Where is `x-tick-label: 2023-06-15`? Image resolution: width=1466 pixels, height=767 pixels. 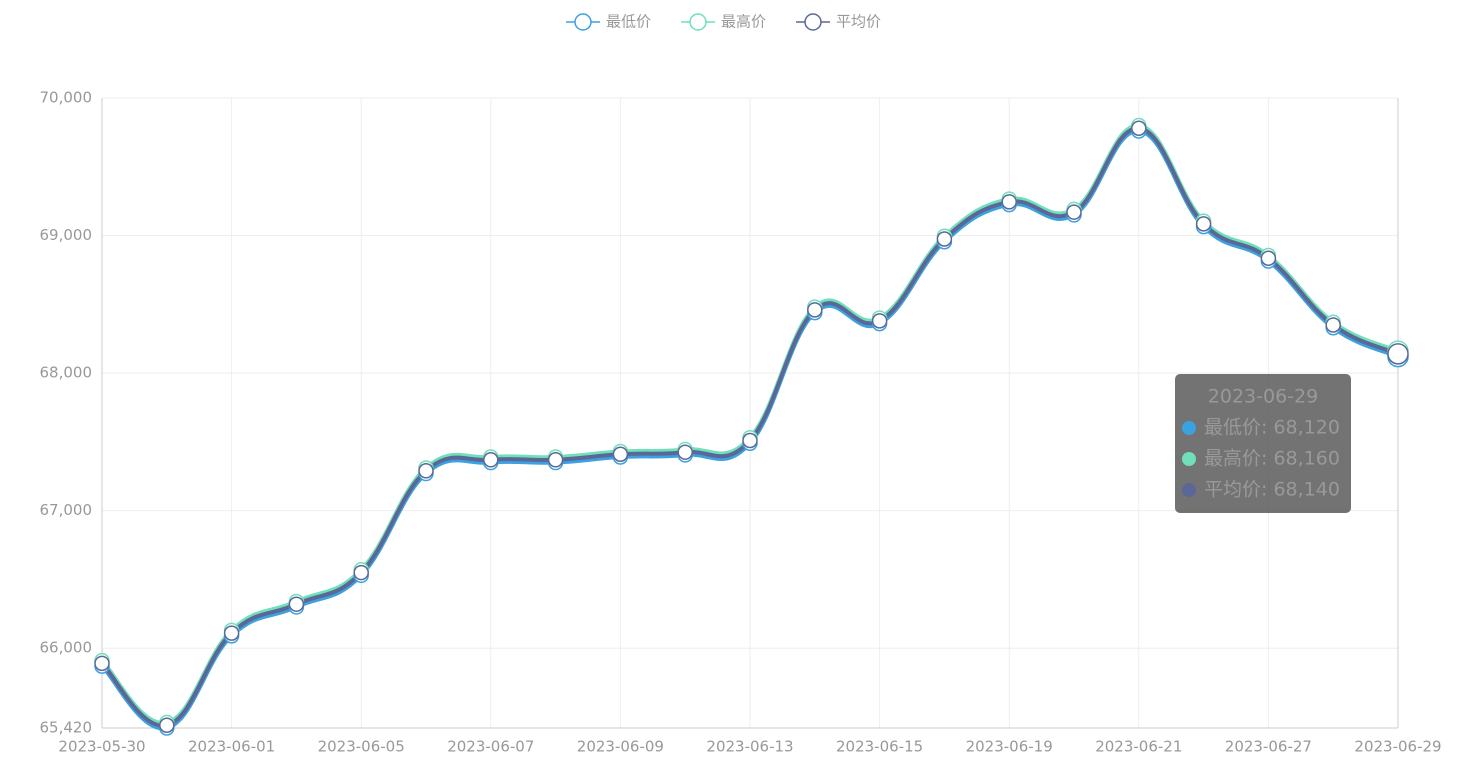 x-tick-label: 2023-06-15 is located at coordinates (879, 747).